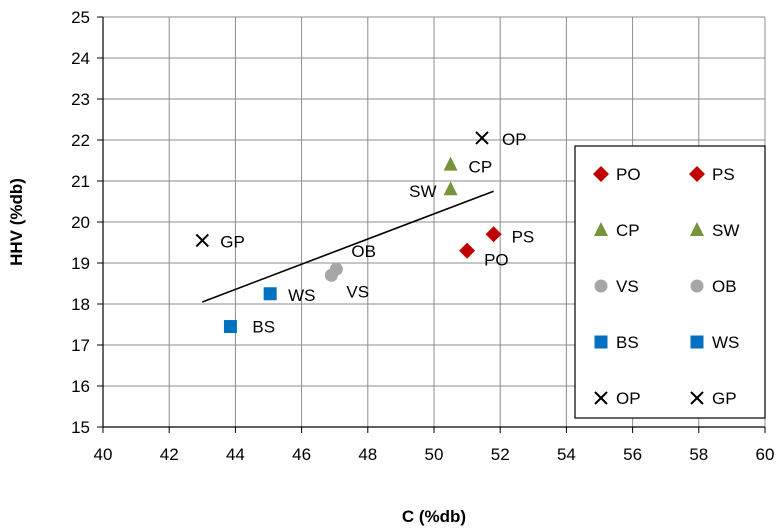 This screenshot has width=782, height=532. Describe the element at coordinates (627, 342) in the screenshot. I see `legend-label-bs: BS` at that location.